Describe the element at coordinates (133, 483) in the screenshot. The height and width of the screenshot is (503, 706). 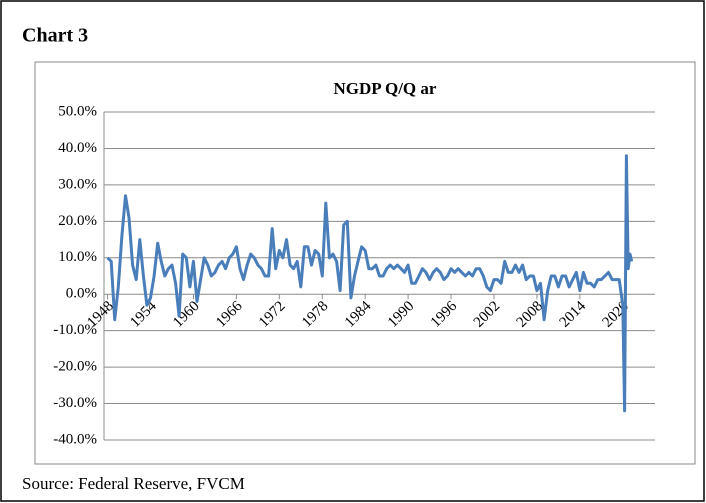
I see `source-note: Source: Federal Reserve, FVCM` at that location.